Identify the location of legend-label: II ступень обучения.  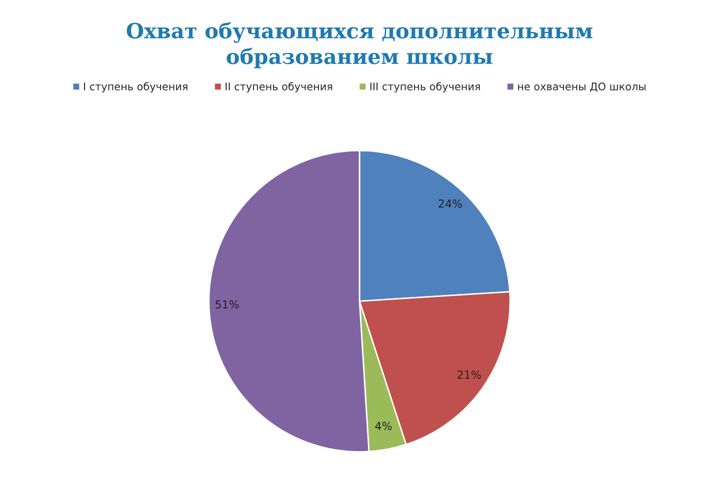
(279, 87).